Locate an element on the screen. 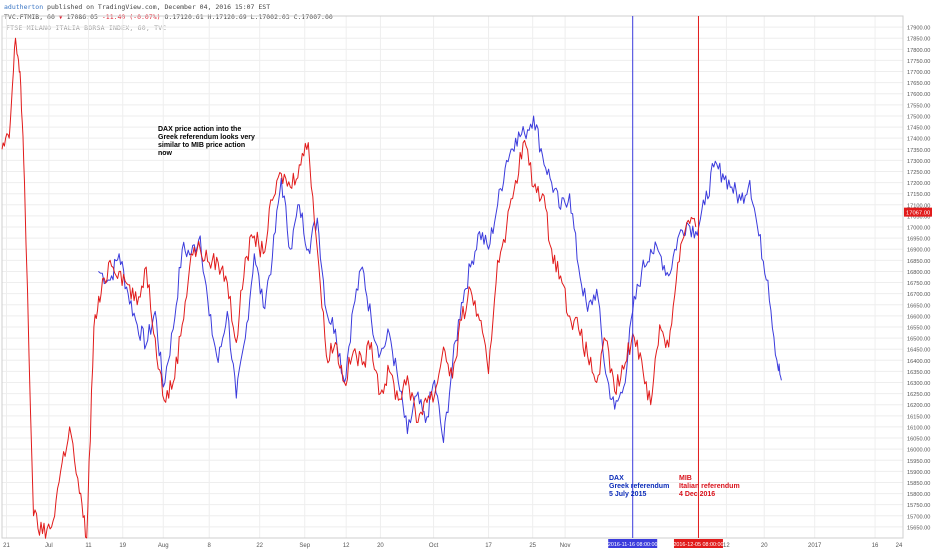 The height and width of the screenshot is (550, 932). x-tick-label: 8 is located at coordinates (210, 546).